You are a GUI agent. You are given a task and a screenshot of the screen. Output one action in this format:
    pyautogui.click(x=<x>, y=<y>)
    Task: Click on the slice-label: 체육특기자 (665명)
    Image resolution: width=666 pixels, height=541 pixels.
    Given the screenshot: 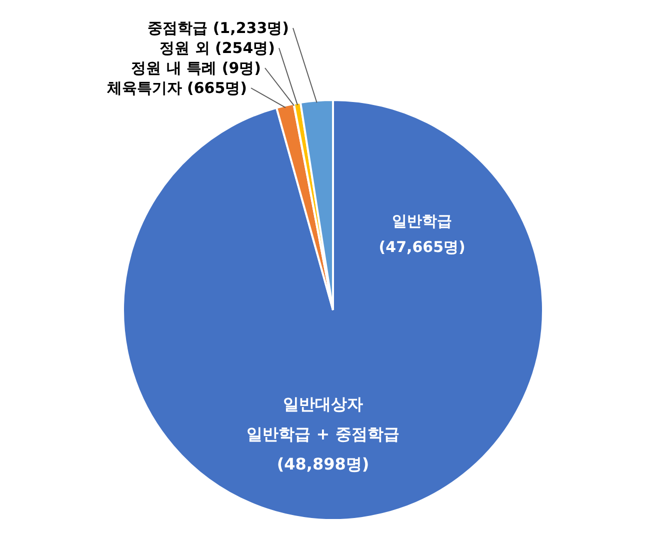 What is the action you would take?
    pyautogui.click(x=176, y=88)
    